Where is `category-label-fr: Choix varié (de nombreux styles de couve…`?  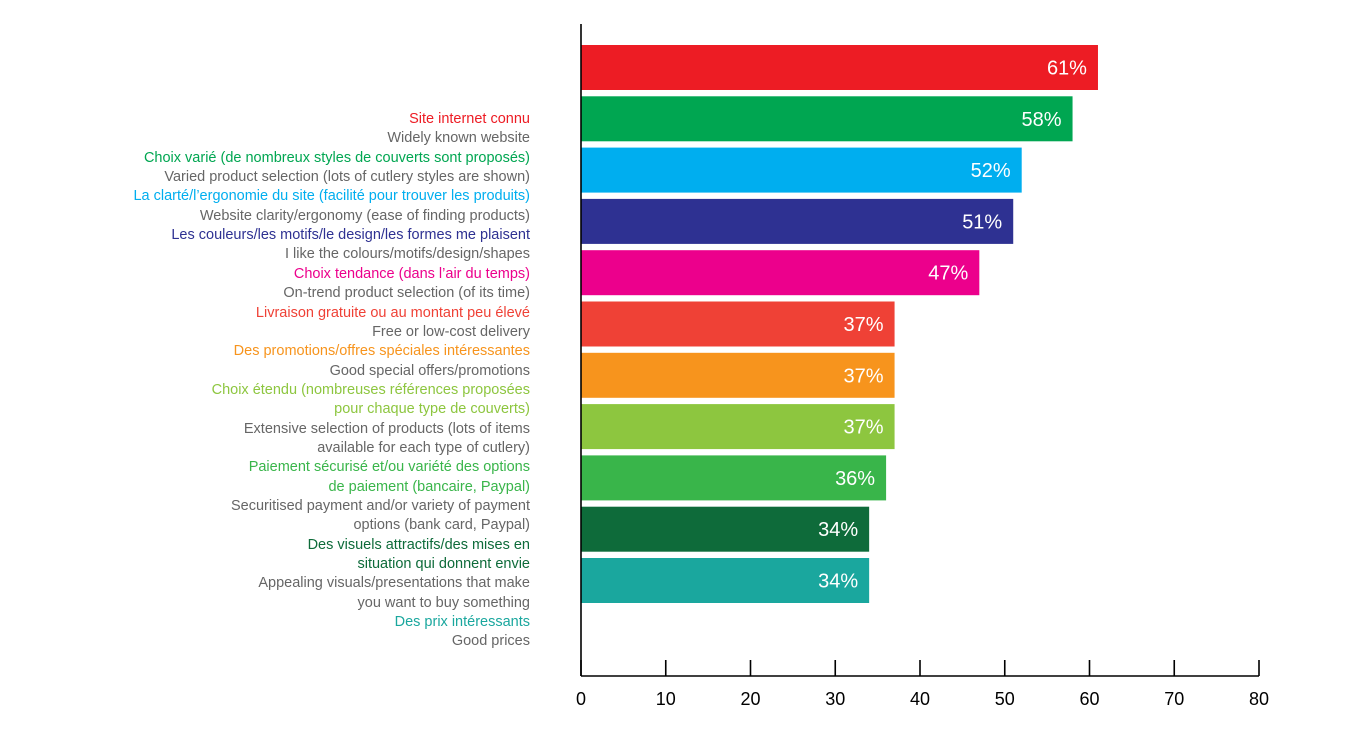 category-label-fr: Choix varié (de nombreux styles de couve… is located at coordinates (336, 157).